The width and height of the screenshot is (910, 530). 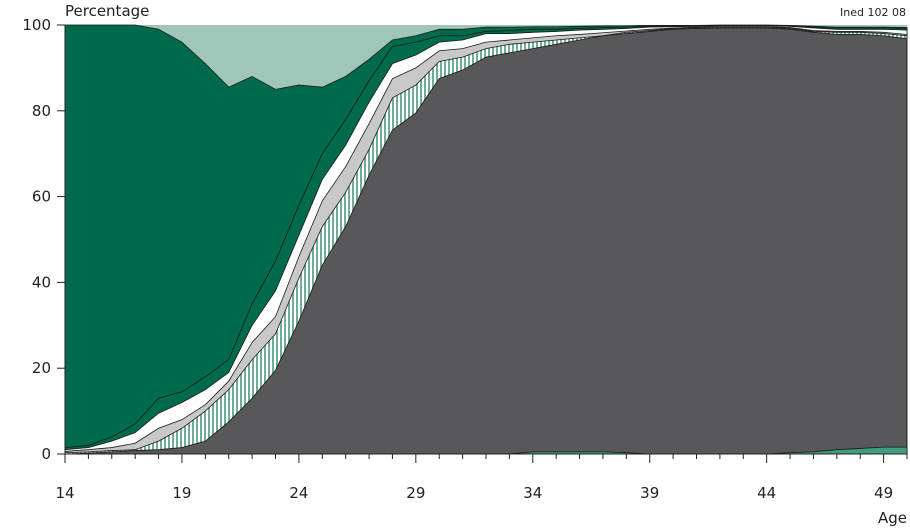 What do you see at coordinates (892, 518) in the screenshot?
I see `x-axis-label: Age` at bounding box center [892, 518].